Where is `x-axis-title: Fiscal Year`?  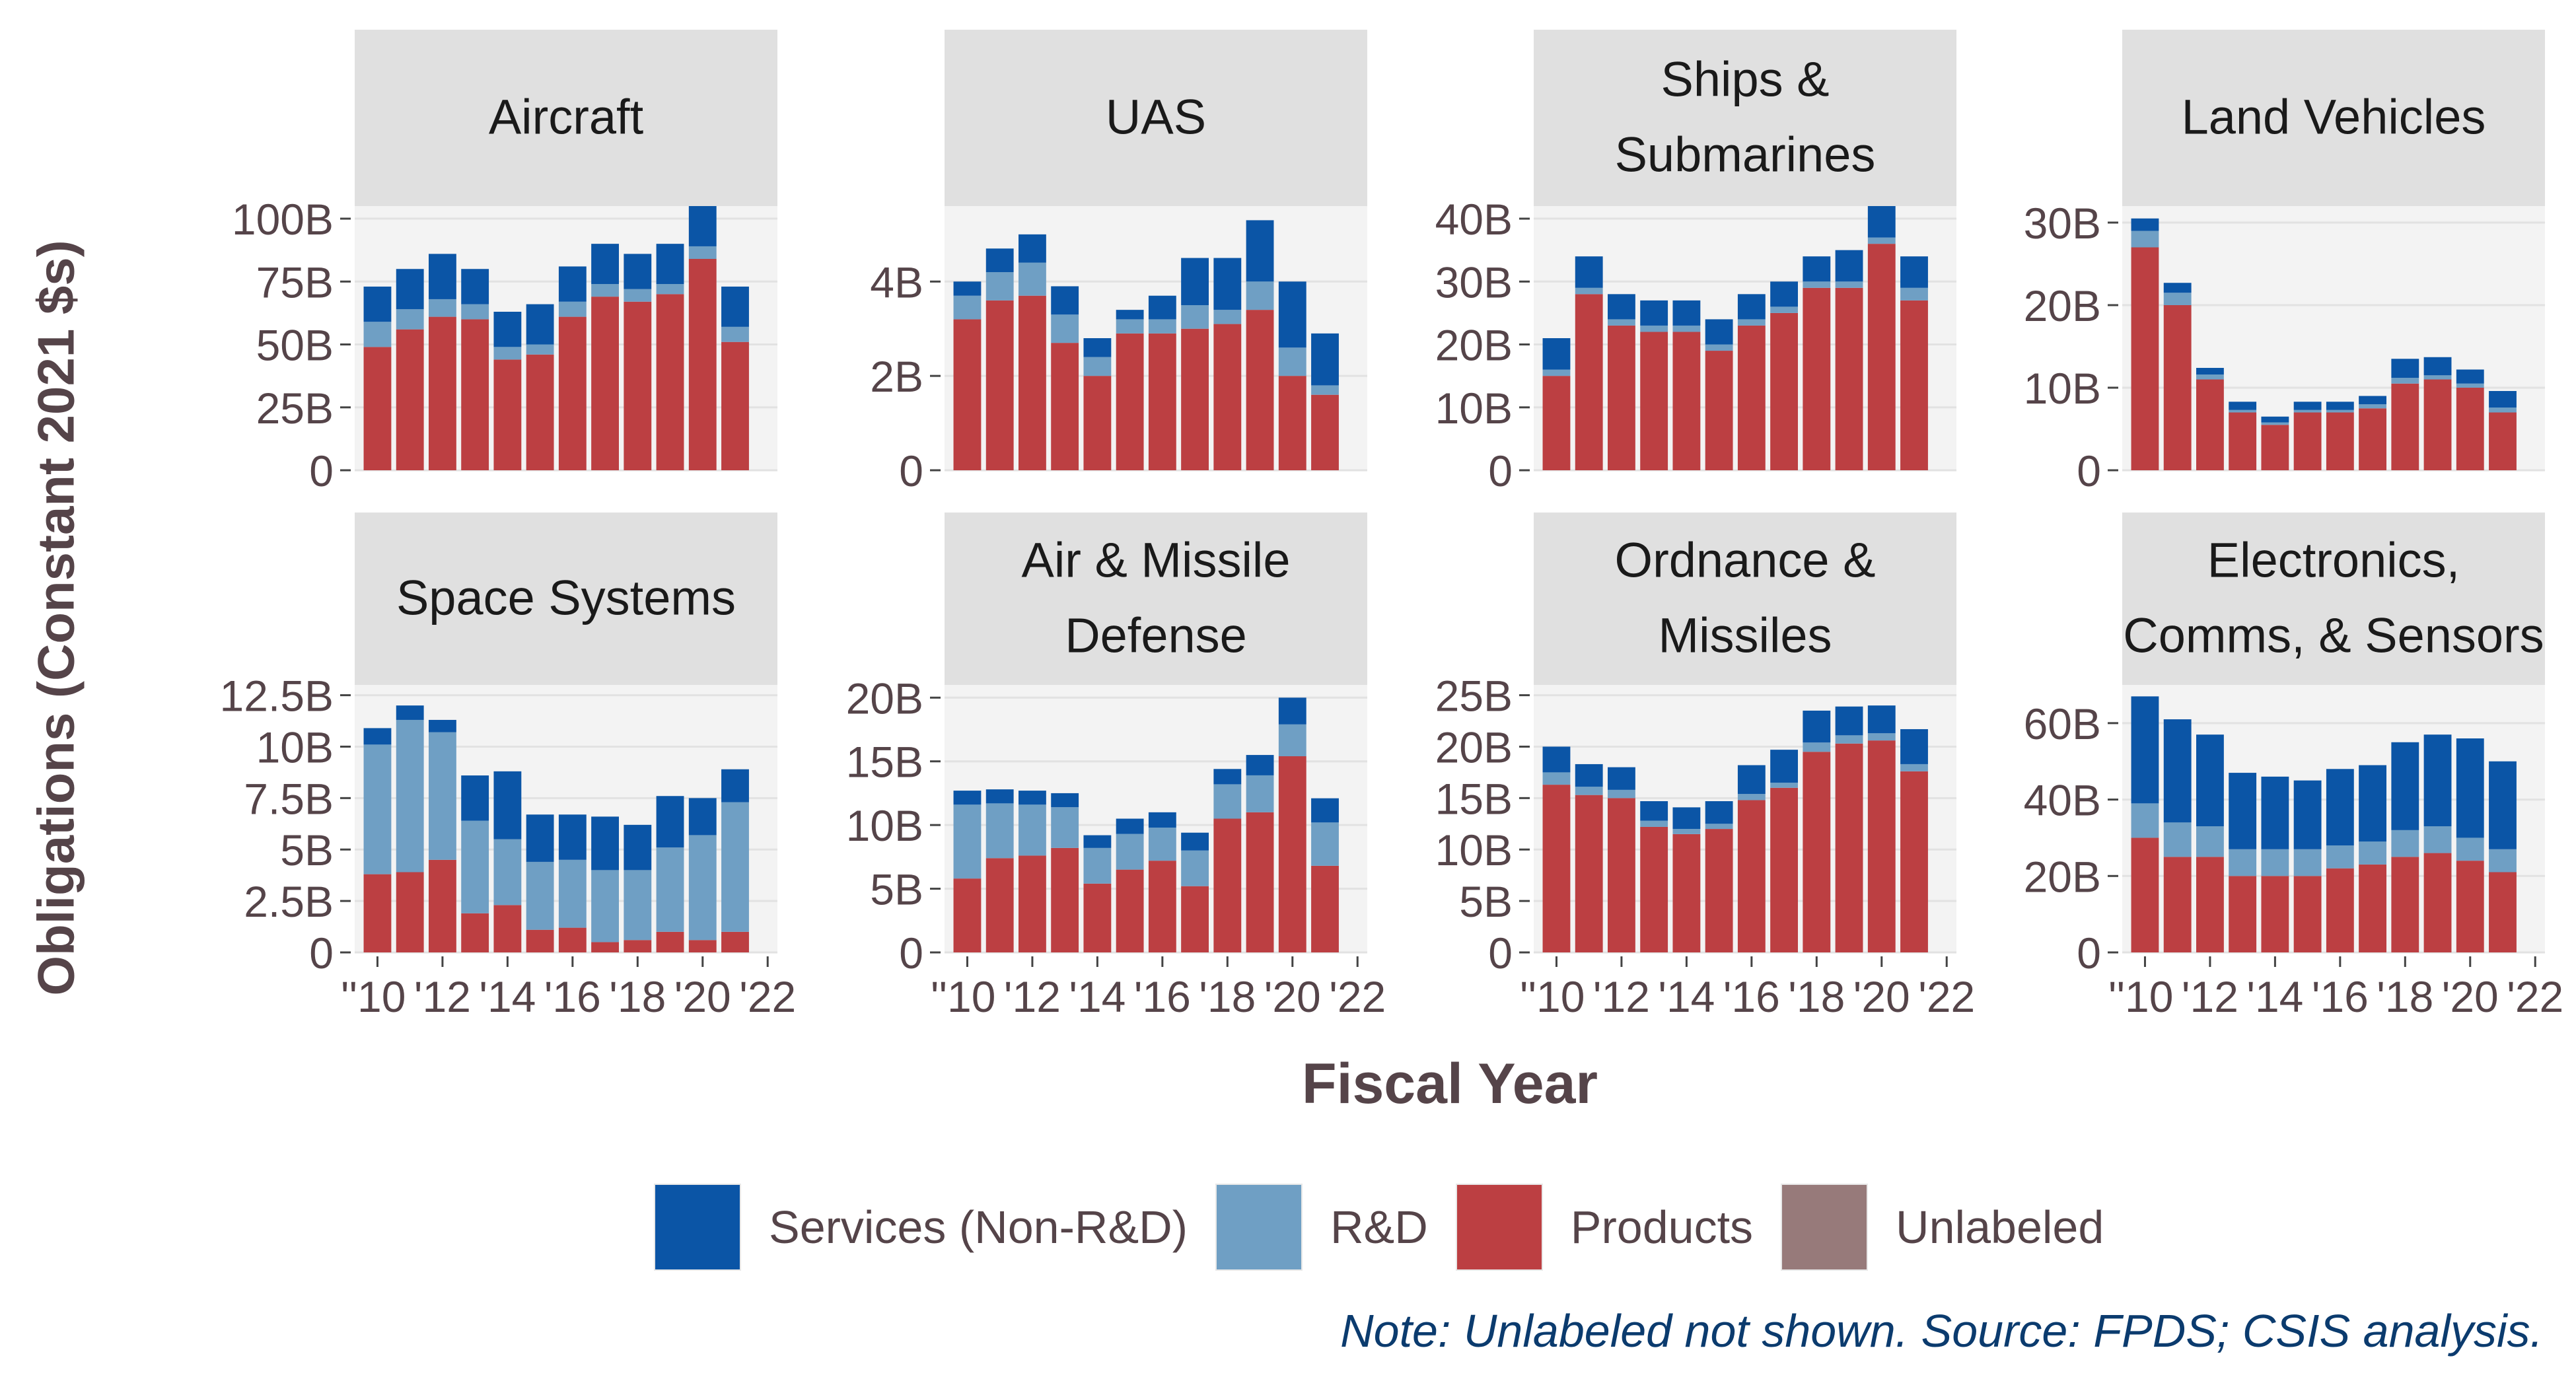
x-axis-title: Fiscal Year is located at coordinates (1450, 1084).